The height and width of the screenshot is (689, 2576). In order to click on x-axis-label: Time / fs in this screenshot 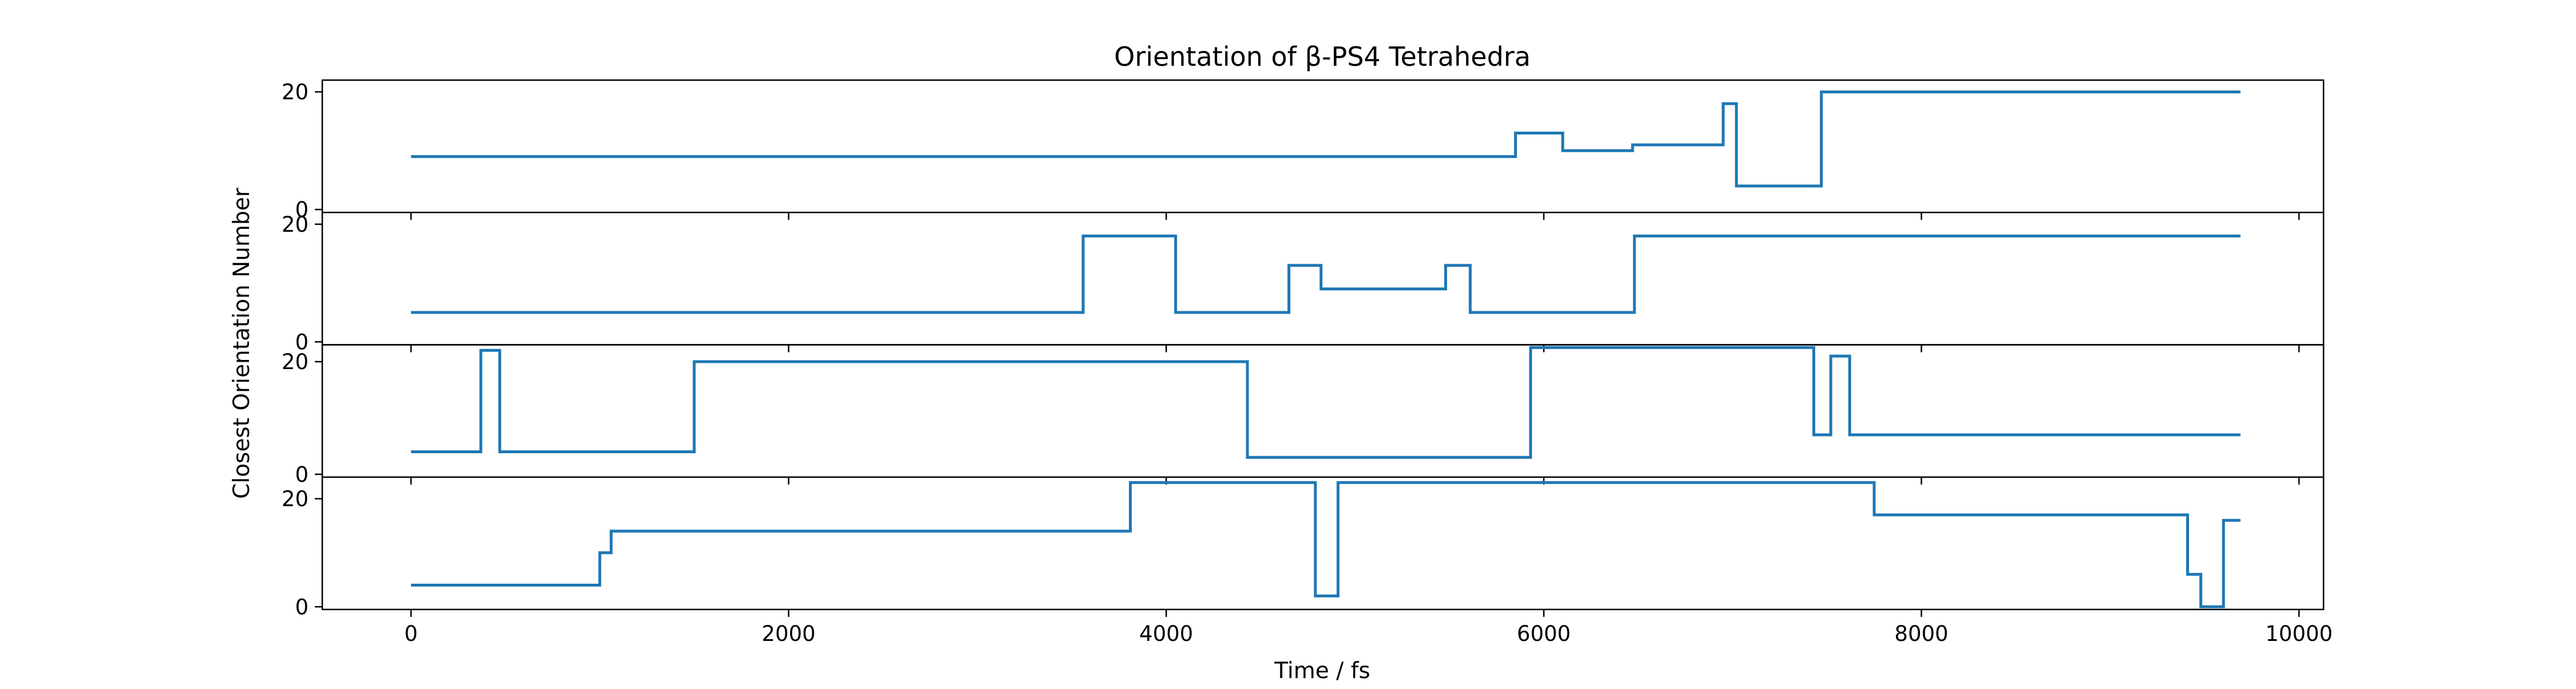, I will do `click(1322, 671)`.